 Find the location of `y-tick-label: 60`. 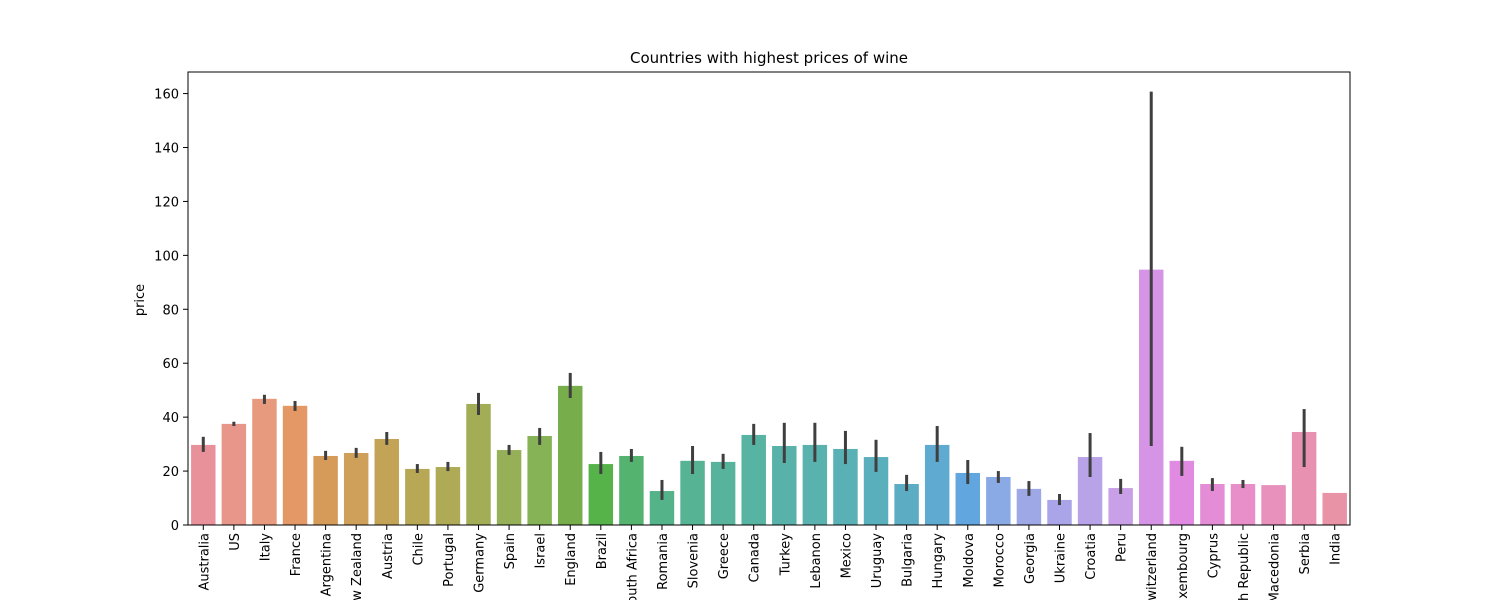

y-tick-label: 60 is located at coordinates (170, 364).